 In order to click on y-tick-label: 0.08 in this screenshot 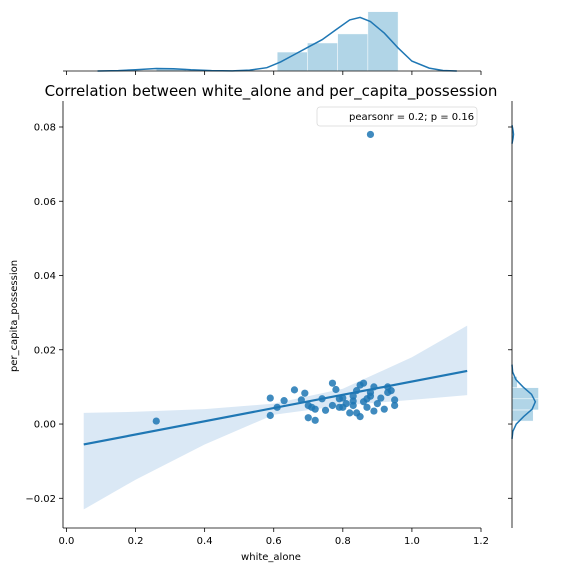, I will do `click(45, 127)`.